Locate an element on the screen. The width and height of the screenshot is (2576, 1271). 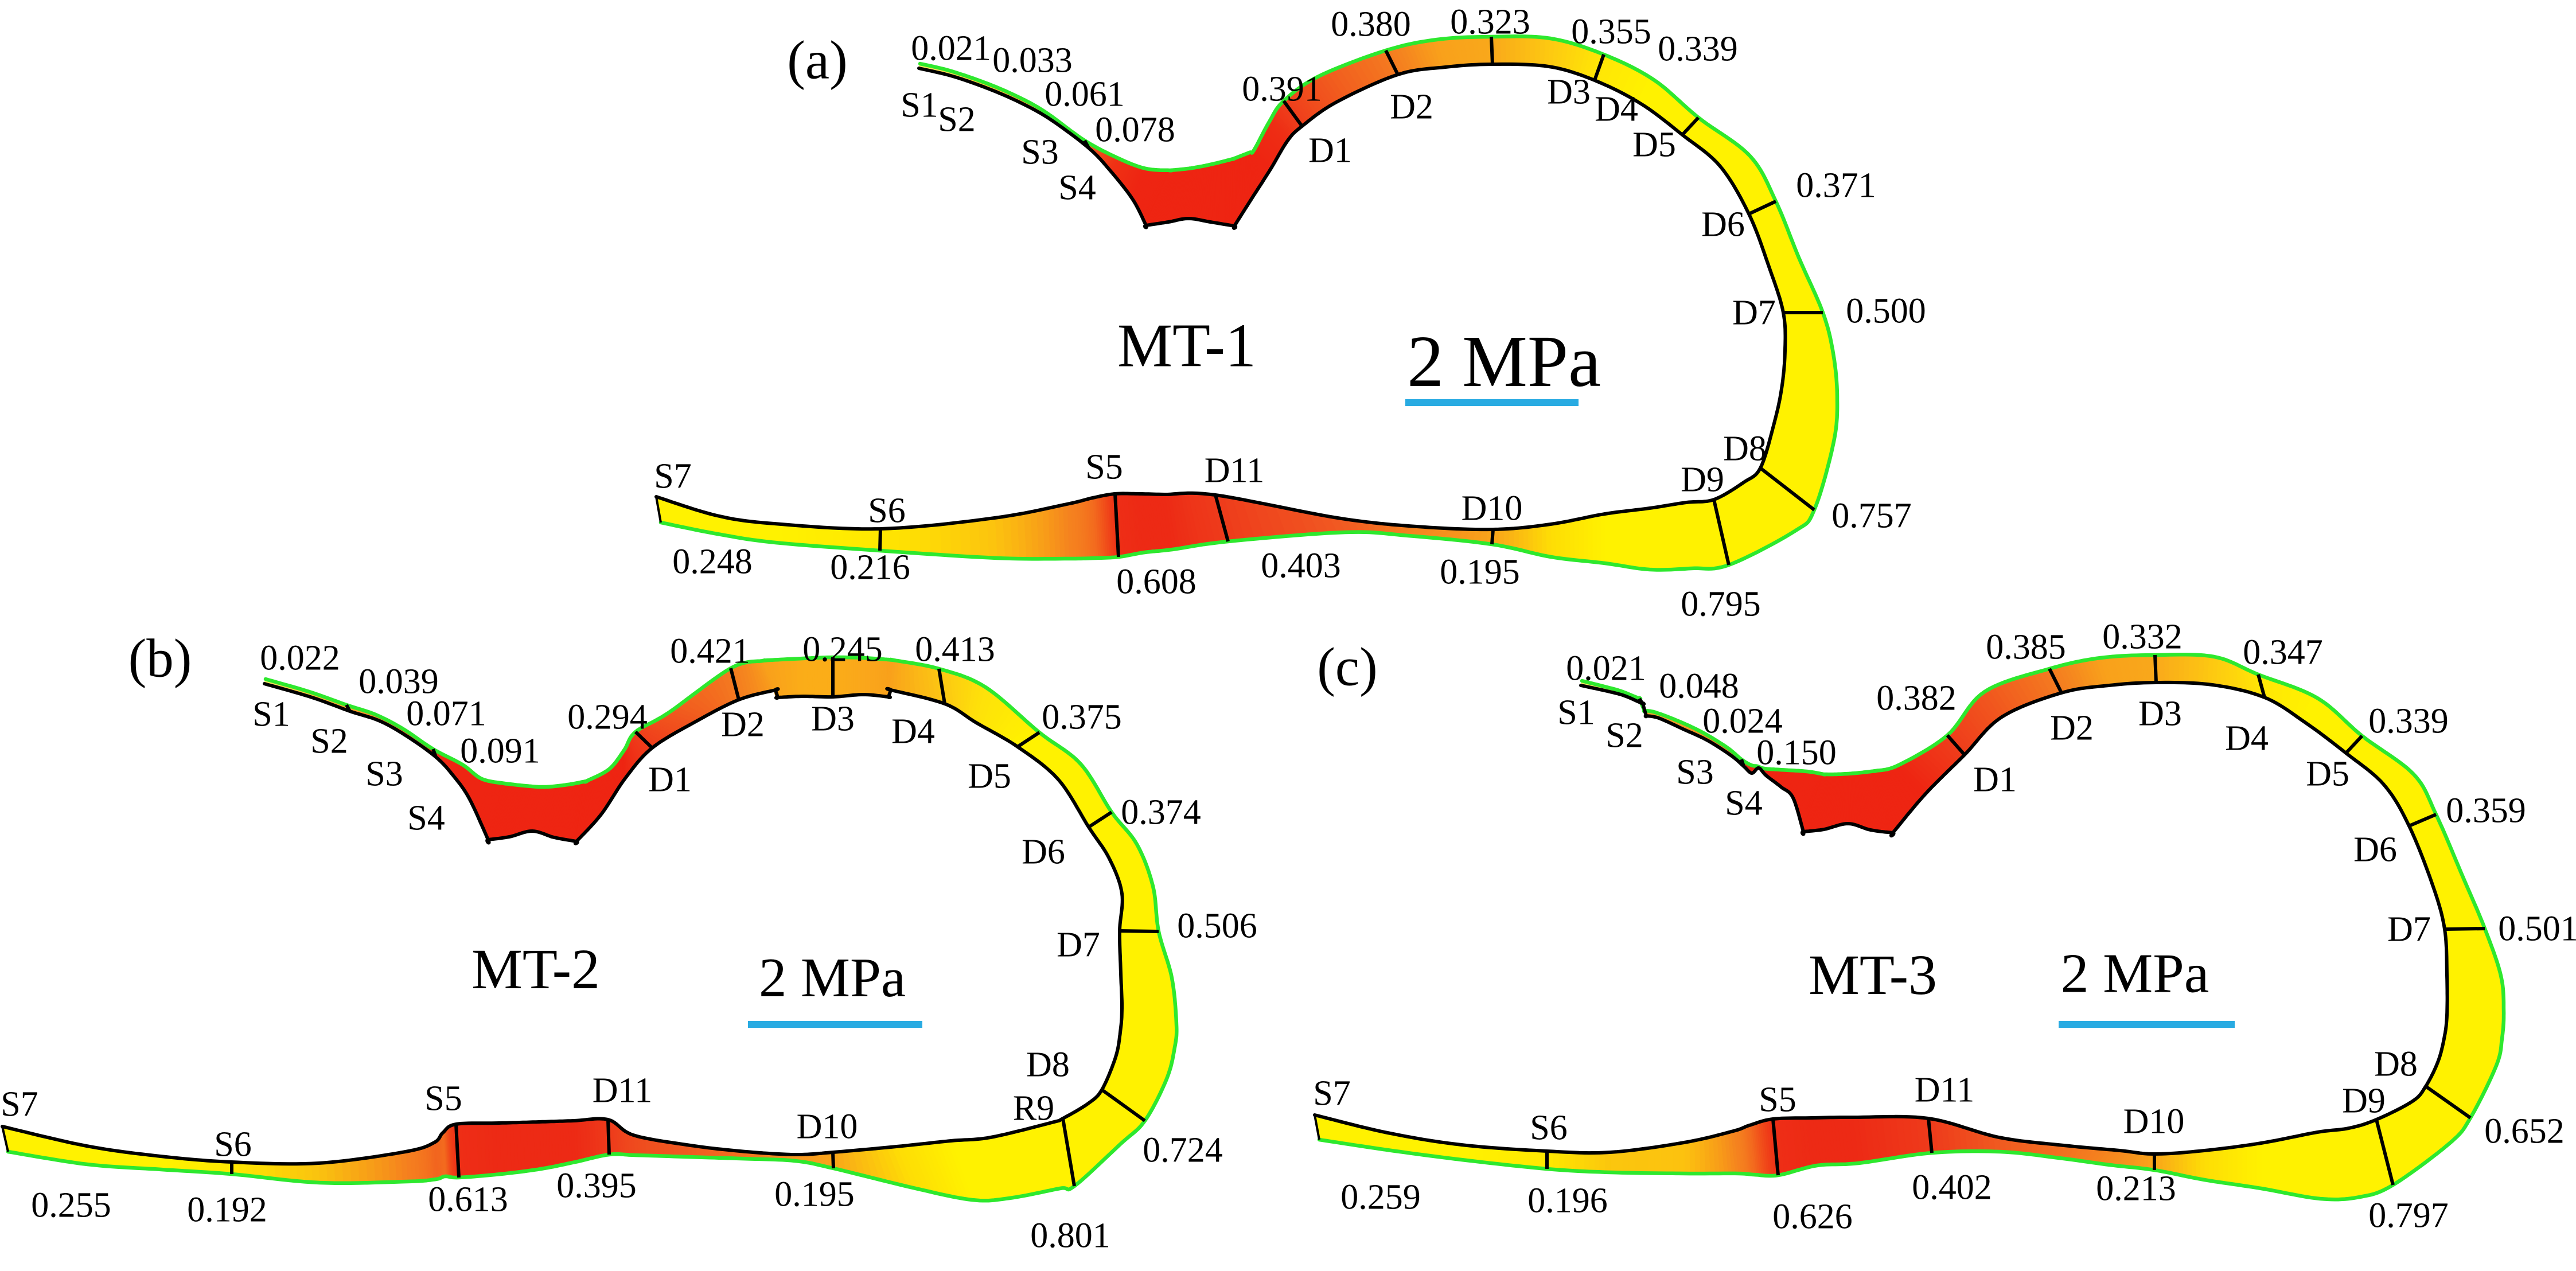
svg-text: 0.757 is located at coordinates (1871, 516).